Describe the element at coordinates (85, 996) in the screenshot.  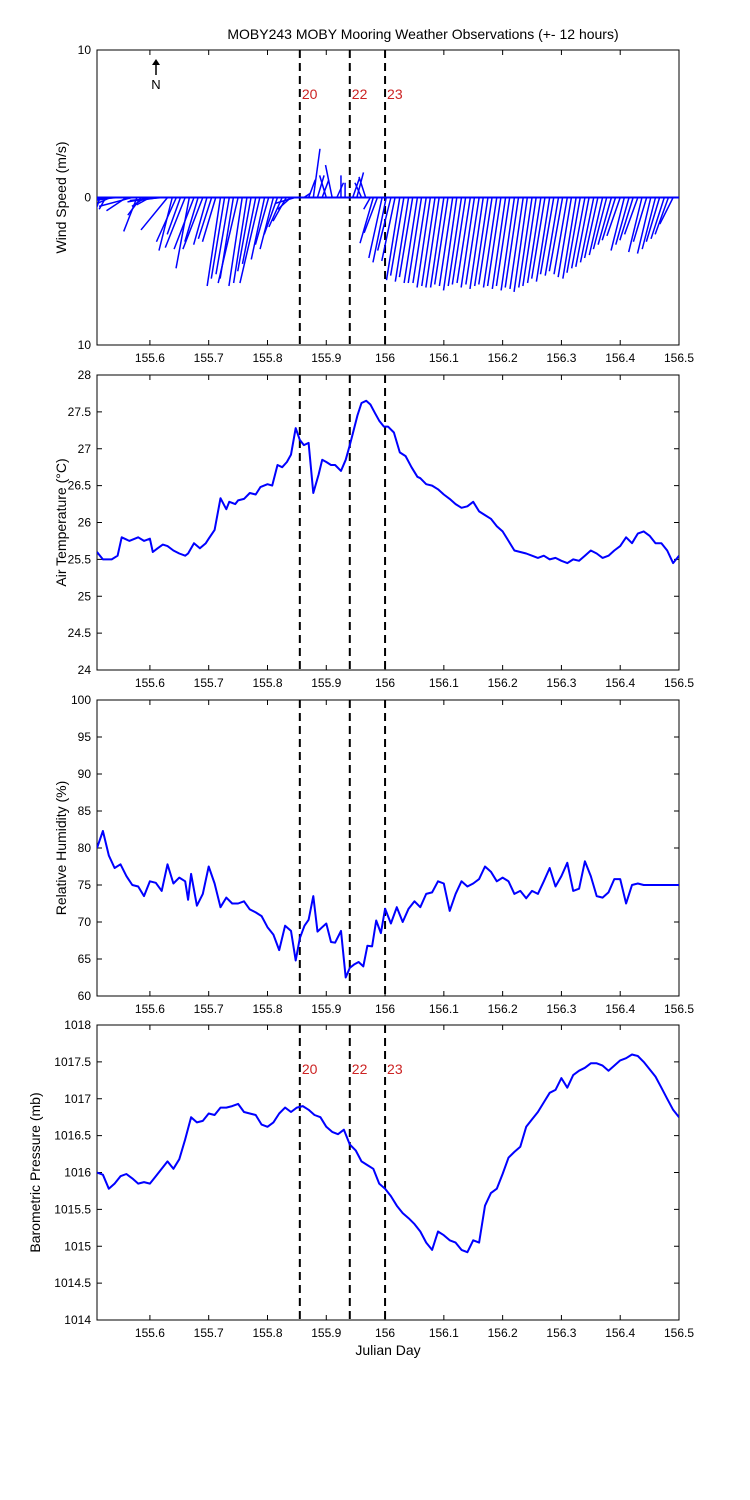
I see `y-tick-label: 60` at that location.